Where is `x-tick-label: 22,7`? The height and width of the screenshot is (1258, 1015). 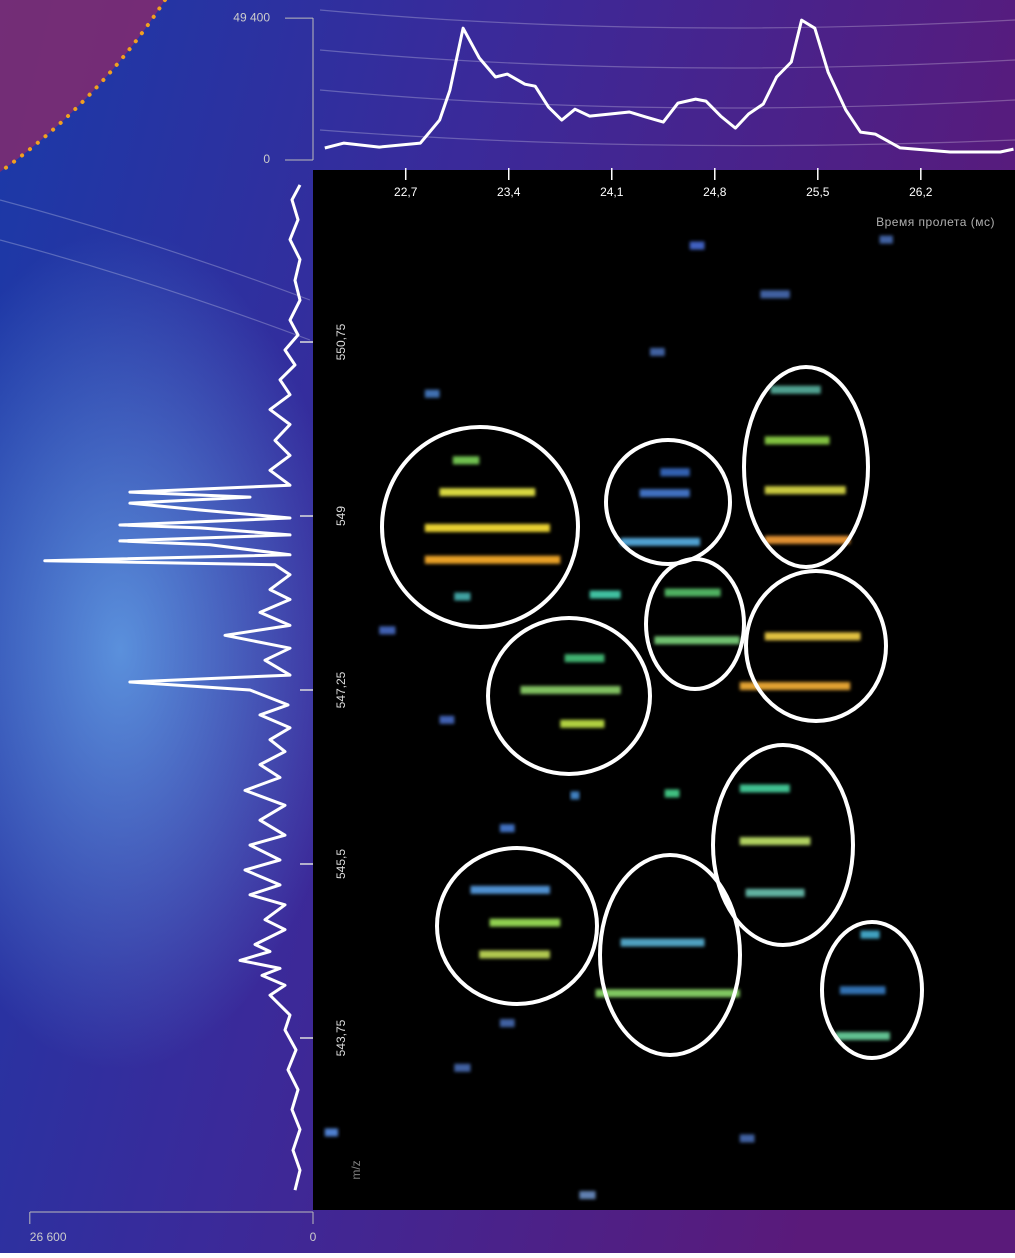 x-tick-label: 22,7 is located at coordinates (406, 192).